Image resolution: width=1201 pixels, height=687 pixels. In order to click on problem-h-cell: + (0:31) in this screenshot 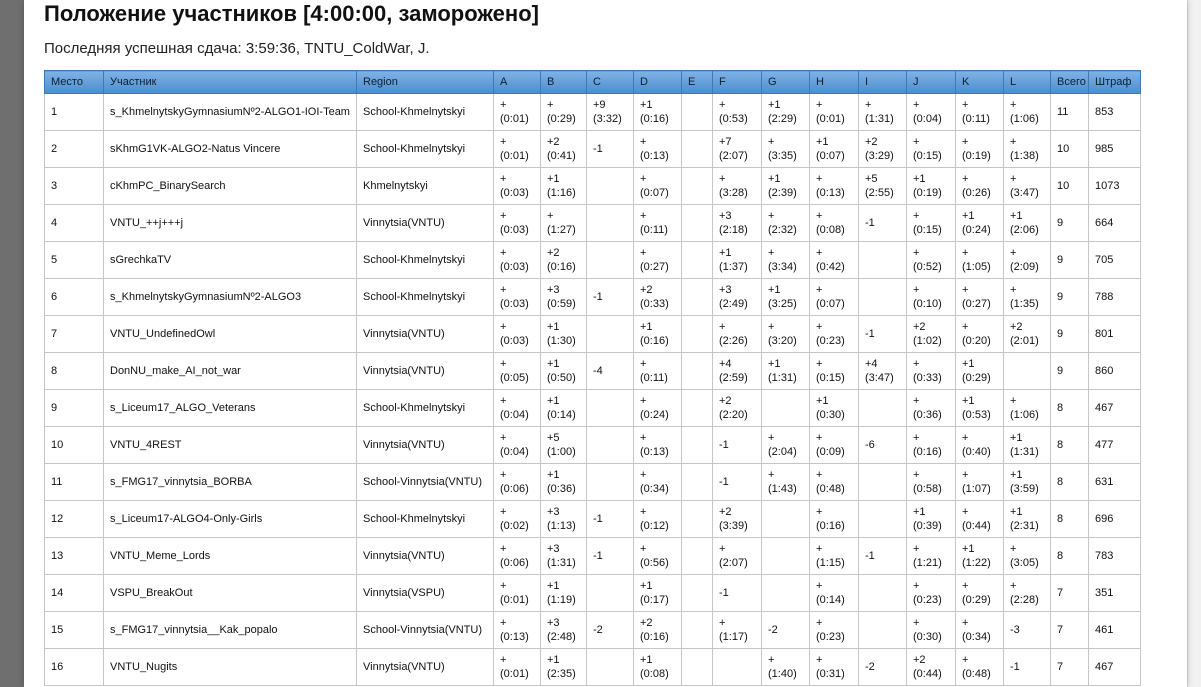, I will do `click(834, 667)`.